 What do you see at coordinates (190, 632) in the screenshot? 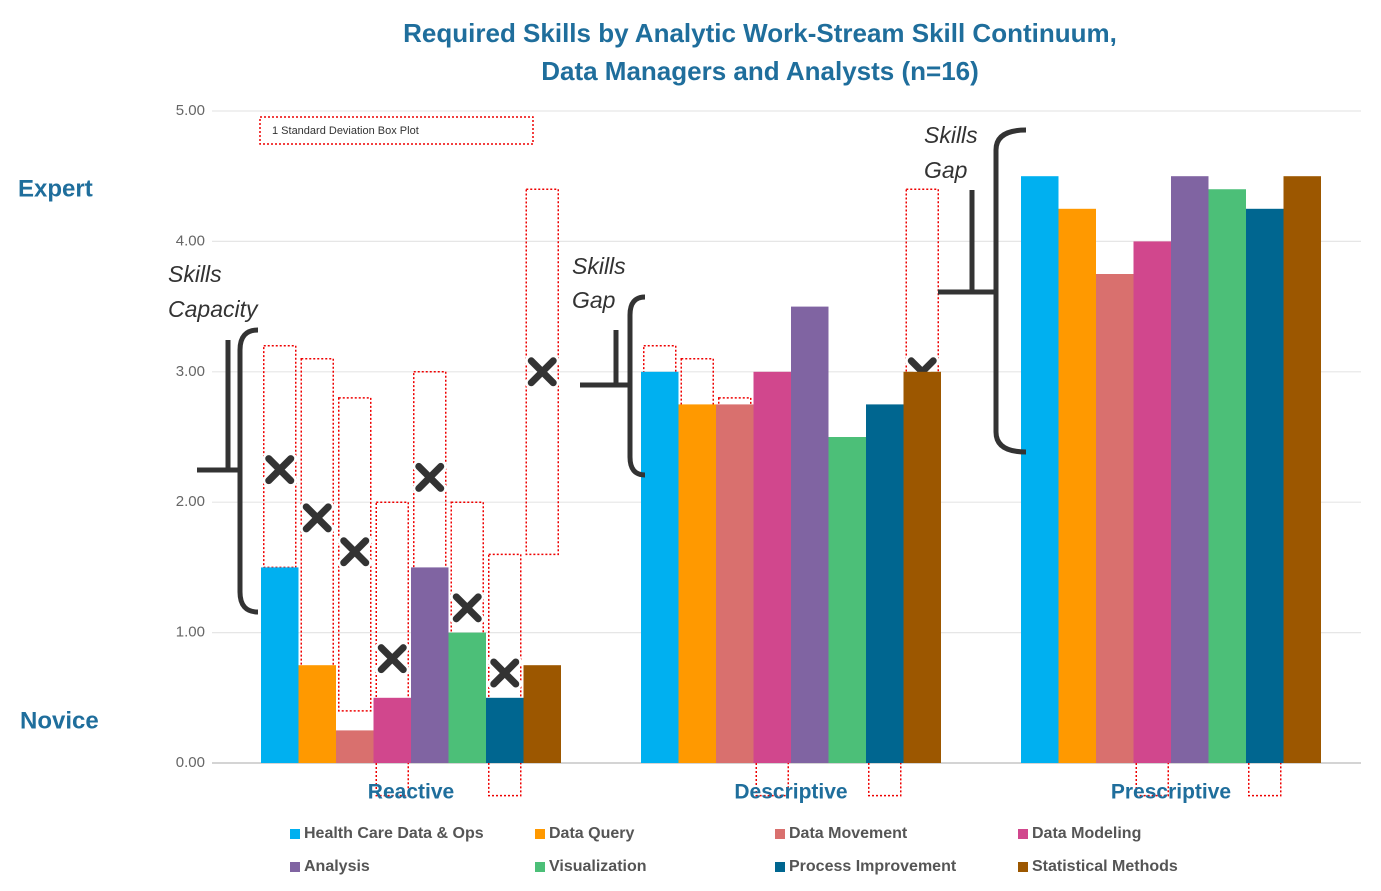
I see `y-tick-label: 1.00` at bounding box center [190, 632].